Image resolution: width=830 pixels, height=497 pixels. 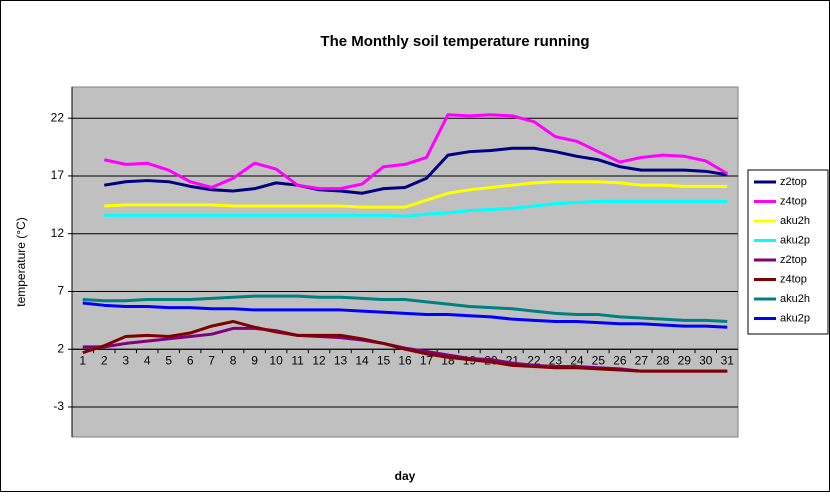 I want to click on x-tick-label: 16, so click(x=405, y=360).